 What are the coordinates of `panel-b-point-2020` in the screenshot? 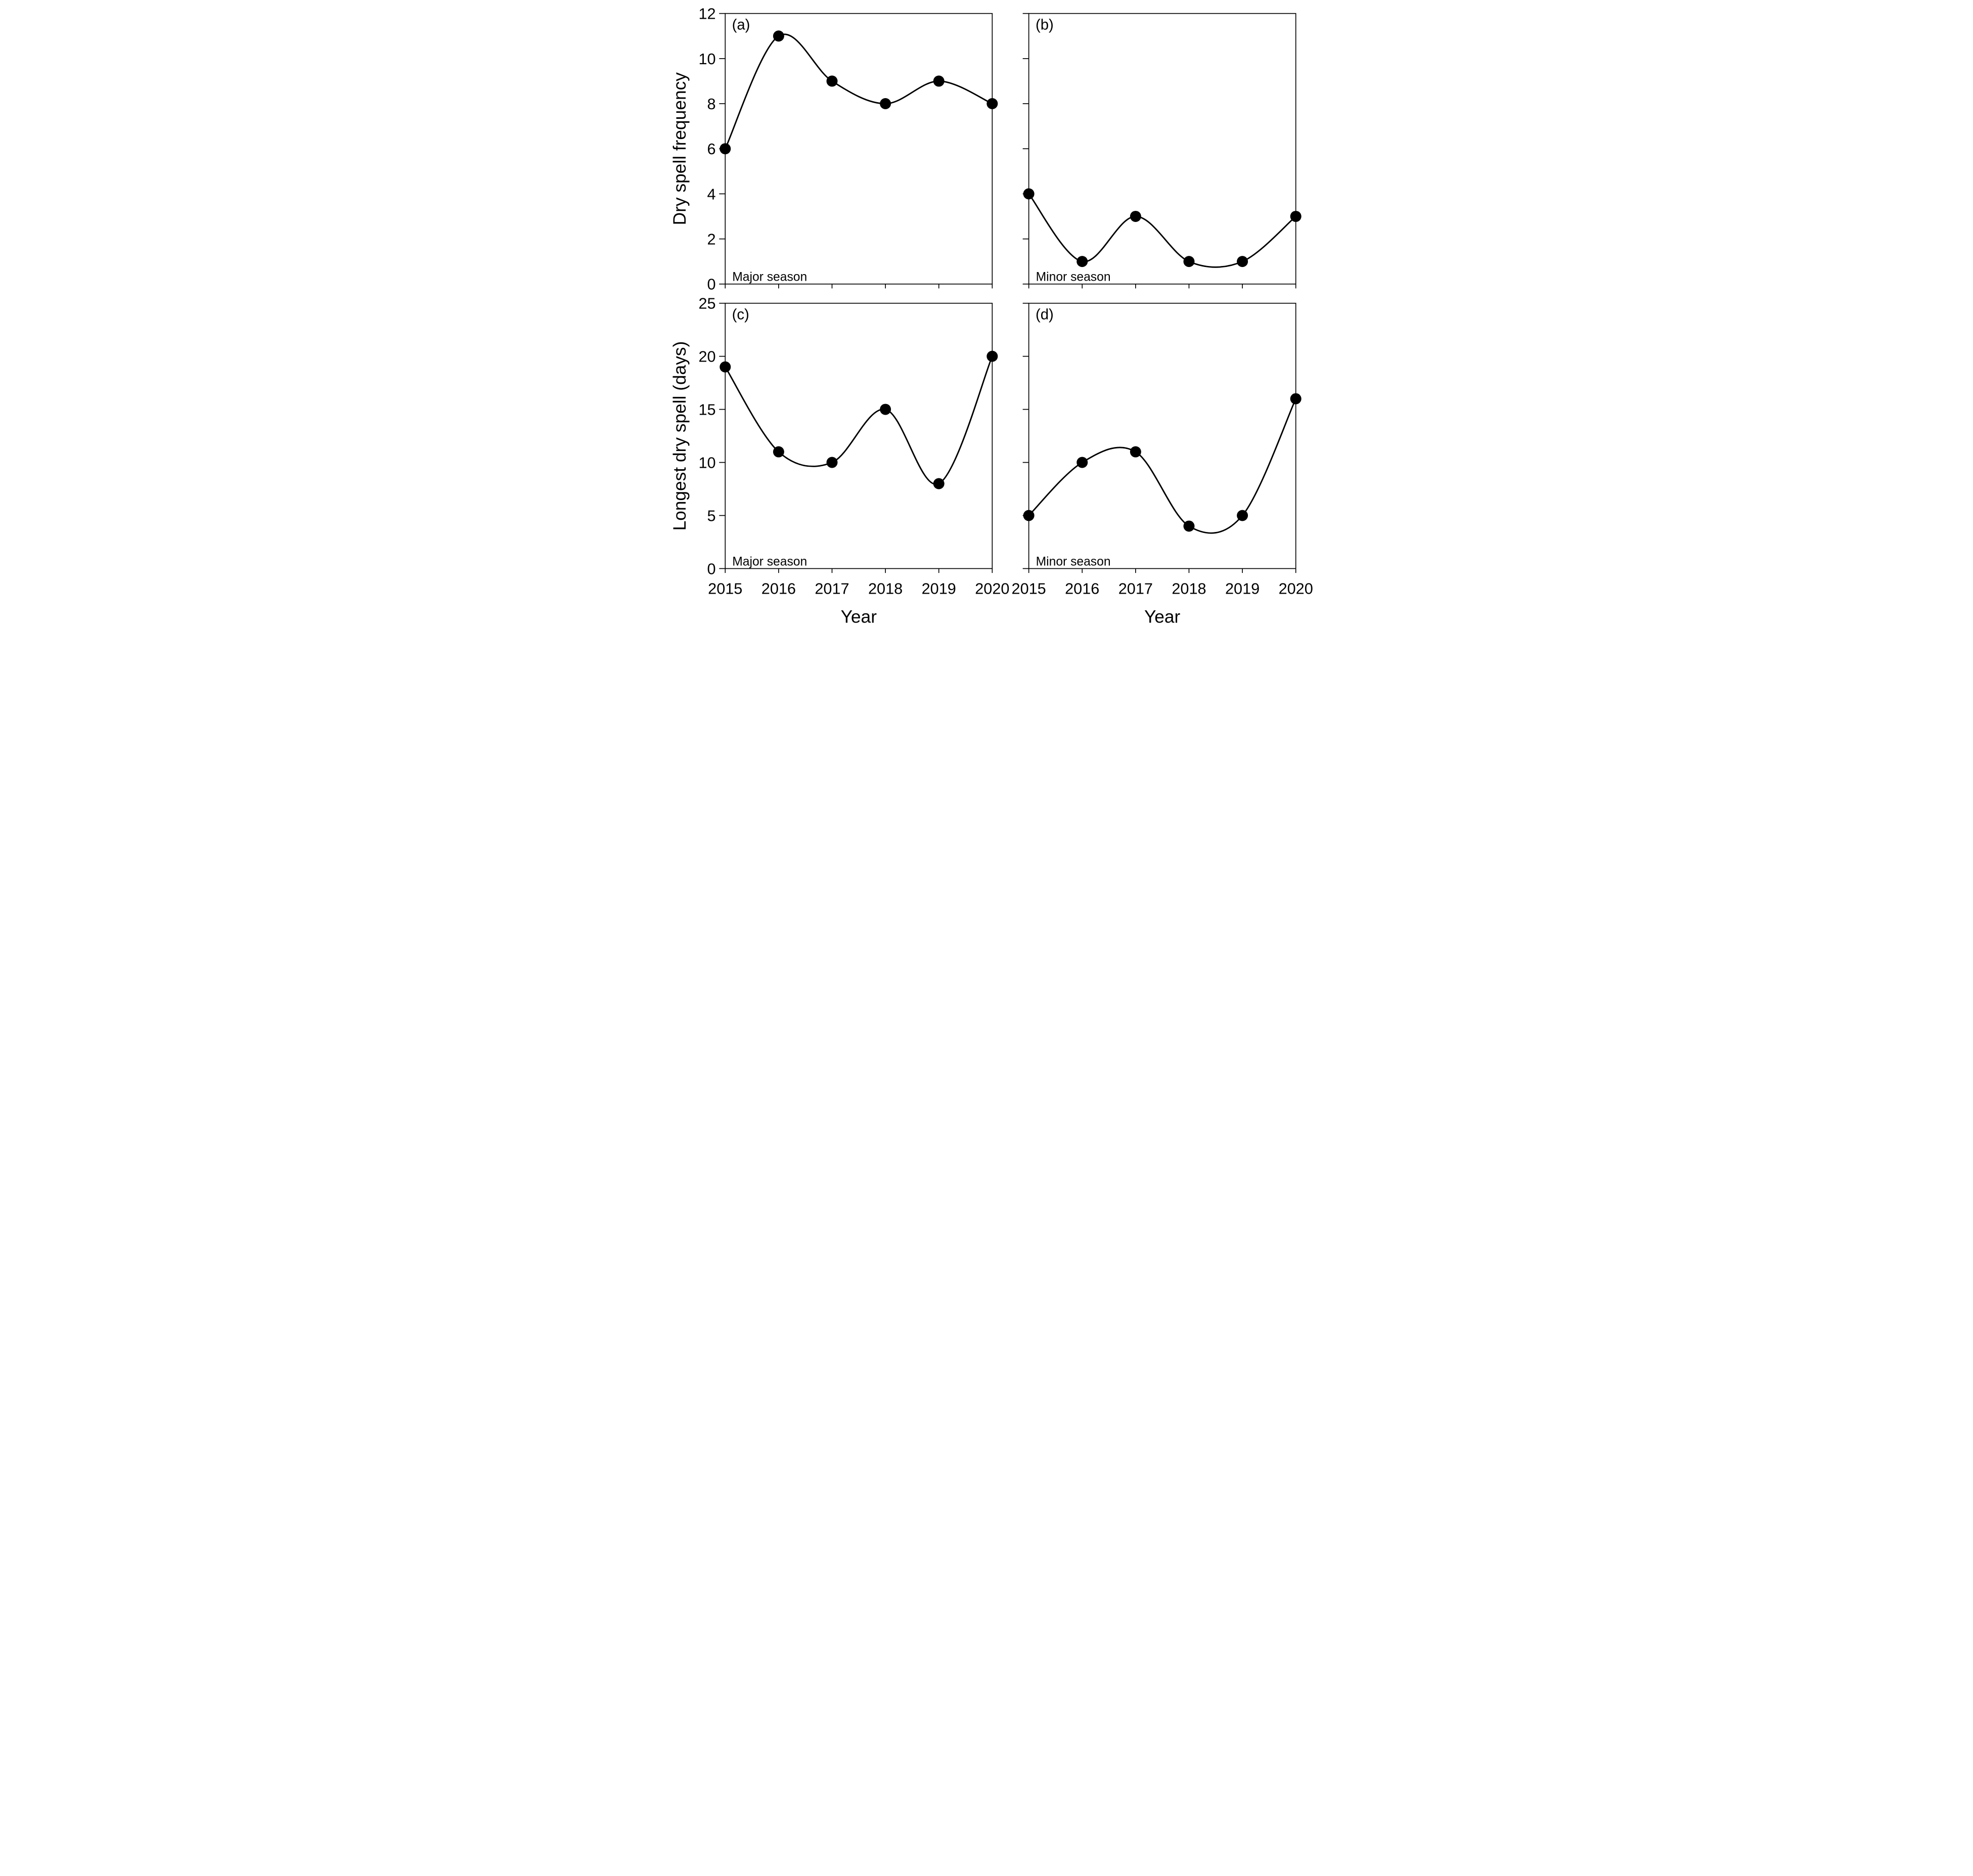 It's located at (1296, 216).